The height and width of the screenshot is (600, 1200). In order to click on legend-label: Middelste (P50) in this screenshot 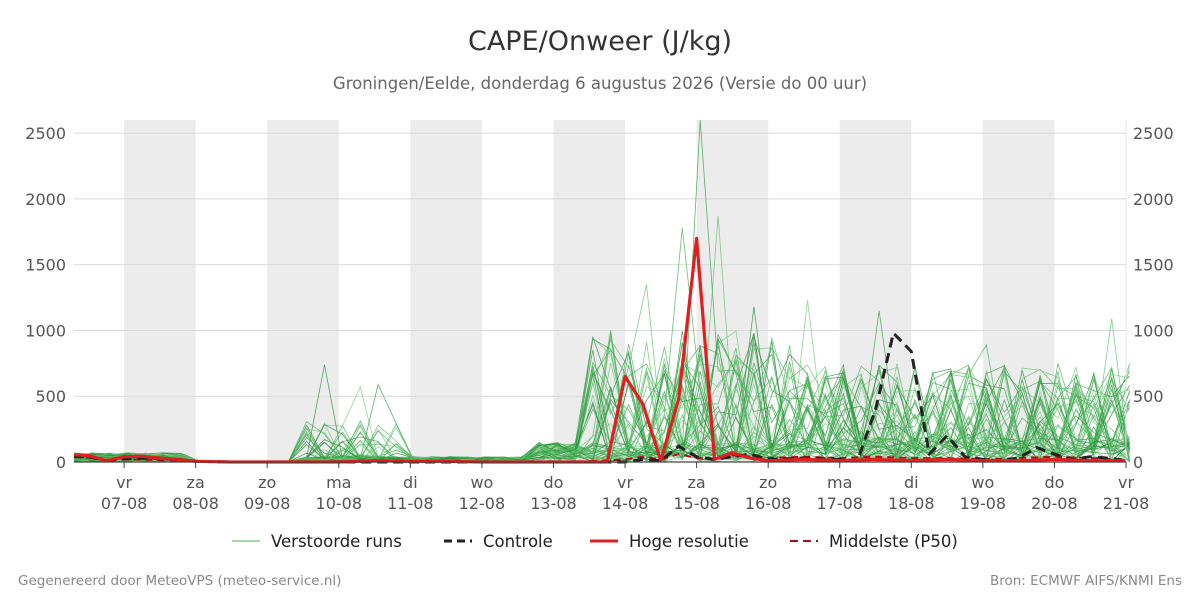, I will do `click(893, 541)`.